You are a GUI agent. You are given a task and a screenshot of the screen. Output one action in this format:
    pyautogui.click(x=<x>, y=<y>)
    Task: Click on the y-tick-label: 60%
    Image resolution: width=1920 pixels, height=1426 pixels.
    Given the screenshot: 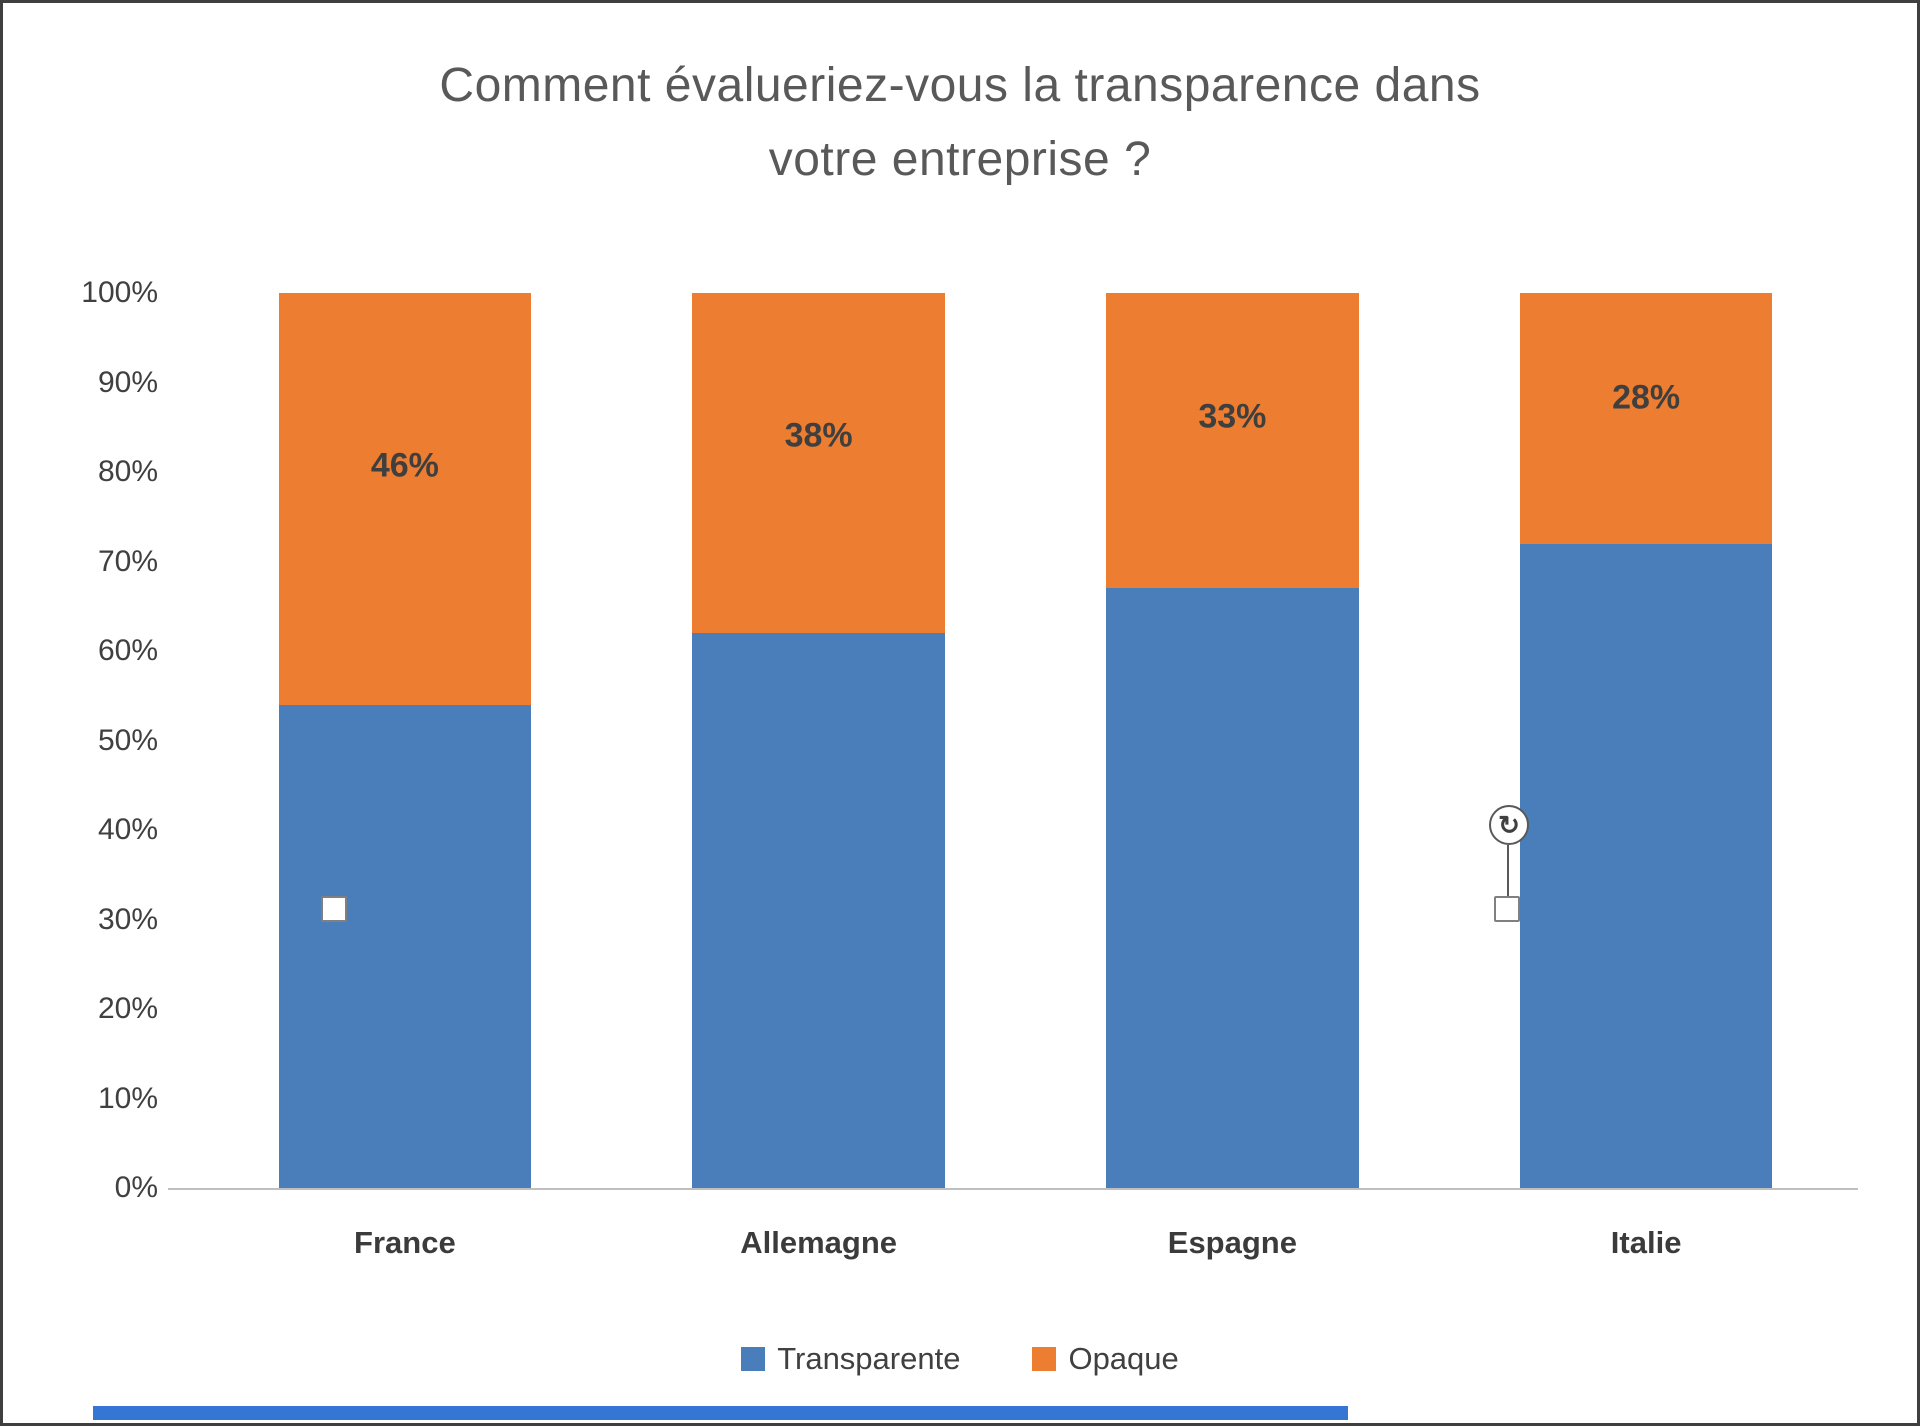 What is the action you would take?
    pyautogui.click(x=127, y=650)
    